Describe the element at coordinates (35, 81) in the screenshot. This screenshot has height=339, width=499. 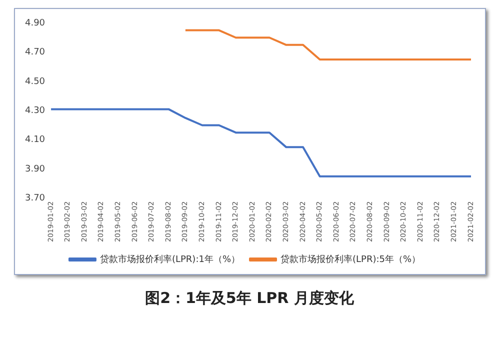
I see `y-tick-label: 4.50` at that location.